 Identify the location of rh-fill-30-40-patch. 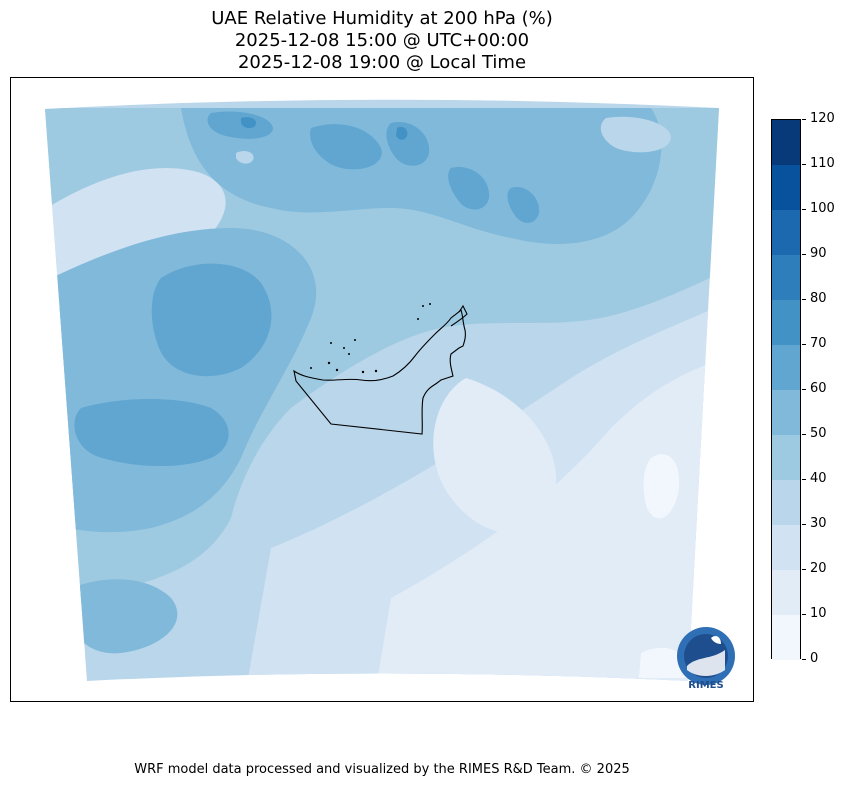
(245, 157).